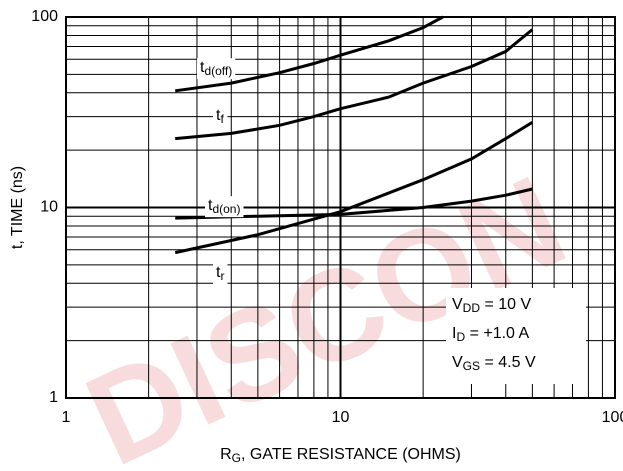 The height and width of the screenshot is (471, 623). What do you see at coordinates (497, 333) in the screenshot?
I see `annotation-part: = +1.0 A` at bounding box center [497, 333].